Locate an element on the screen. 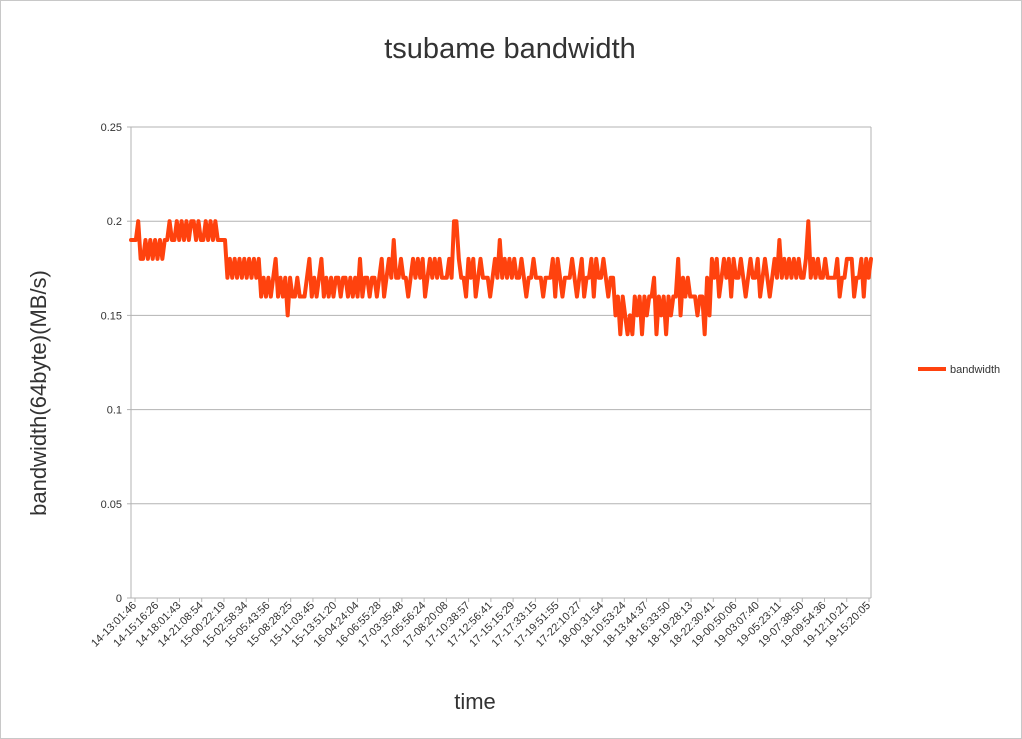 The image size is (1022, 739). series-layer is located at coordinates (501, 278).